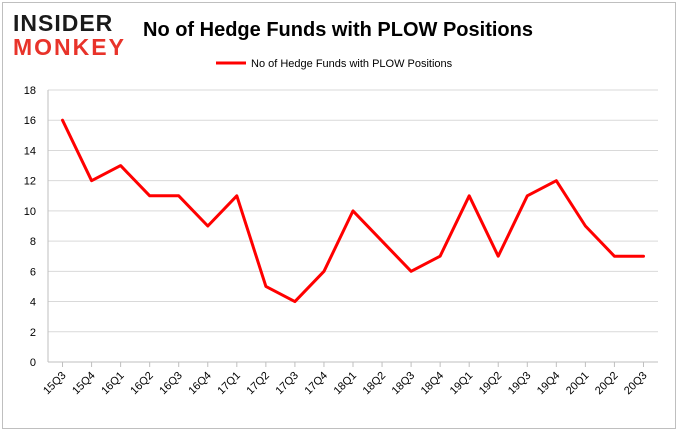 Image resolution: width=680 pixels, height=433 pixels. Describe the element at coordinates (462, 384) in the screenshot. I see `x-tick-label: 19Q1` at that location.